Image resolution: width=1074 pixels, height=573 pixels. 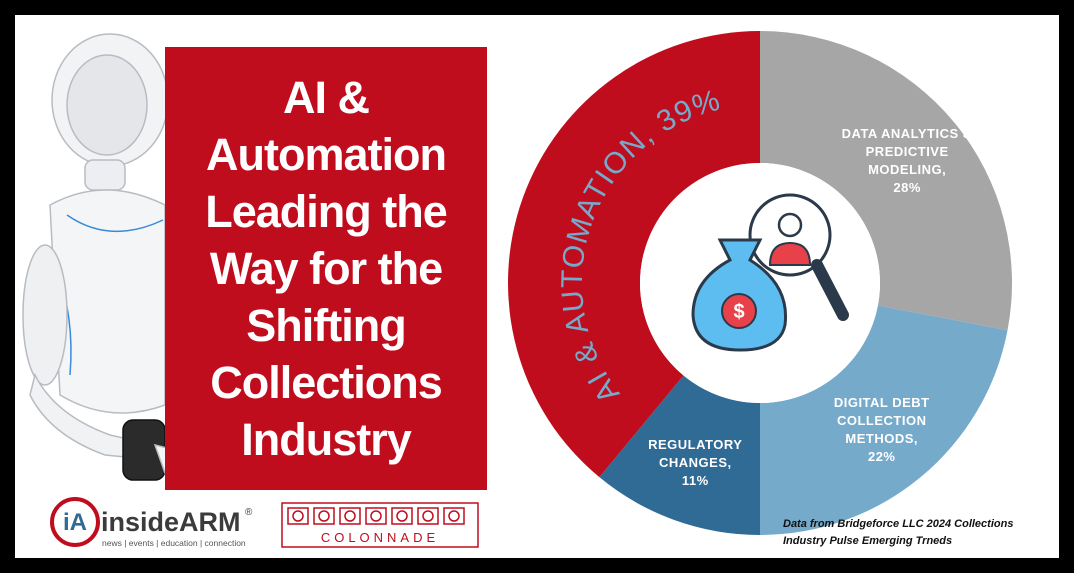 I want to click on source-line: Industry Pulse Emerging Trneds, so click(x=868, y=541).